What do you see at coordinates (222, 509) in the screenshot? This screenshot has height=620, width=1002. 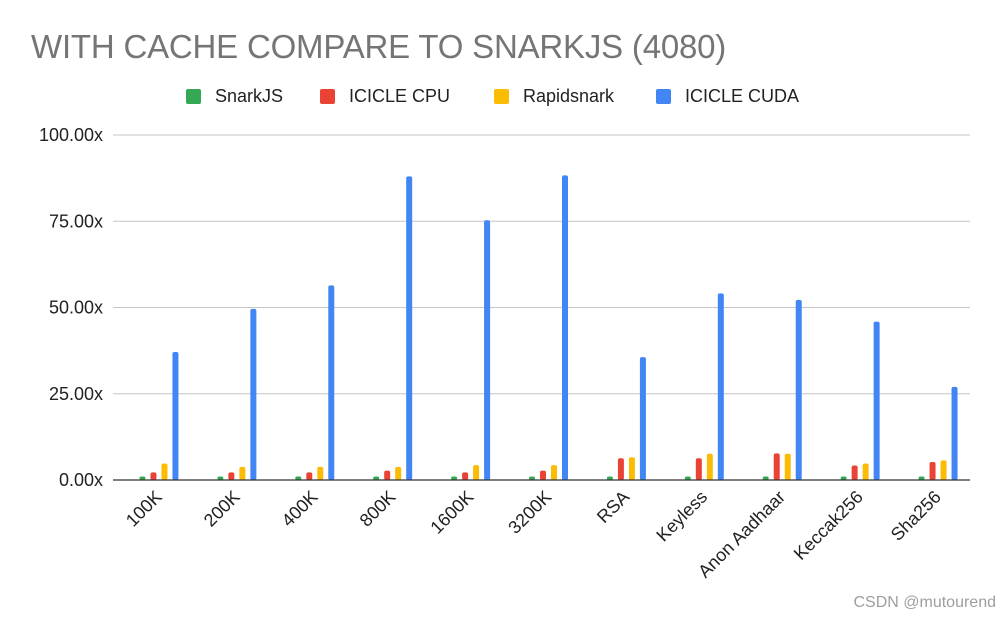 I see `x-tick-label: 200K` at bounding box center [222, 509].